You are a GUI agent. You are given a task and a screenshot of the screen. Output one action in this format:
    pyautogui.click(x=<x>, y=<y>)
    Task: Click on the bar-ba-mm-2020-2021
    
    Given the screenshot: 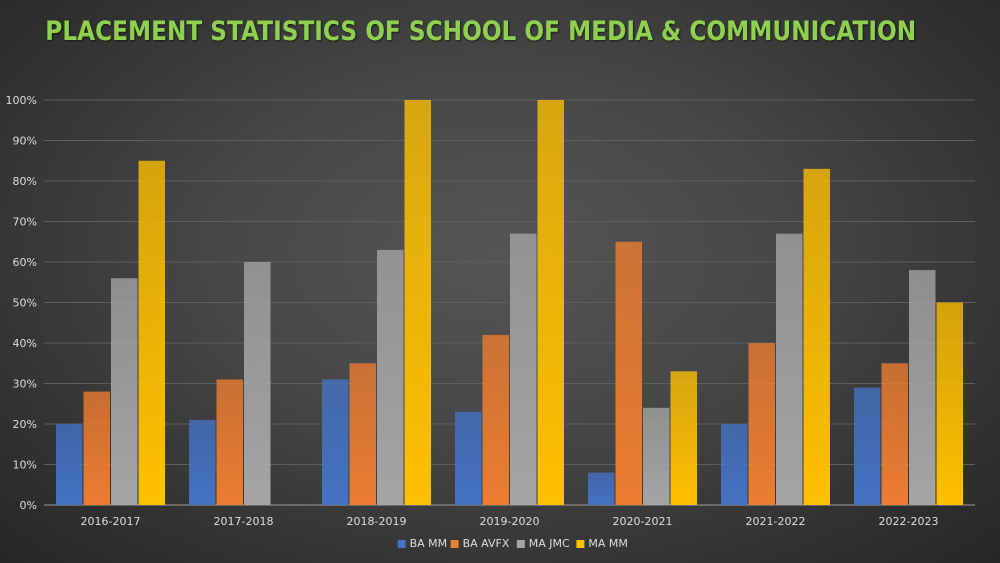 What is the action you would take?
    pyautogui.click(x=601, y=488)
    